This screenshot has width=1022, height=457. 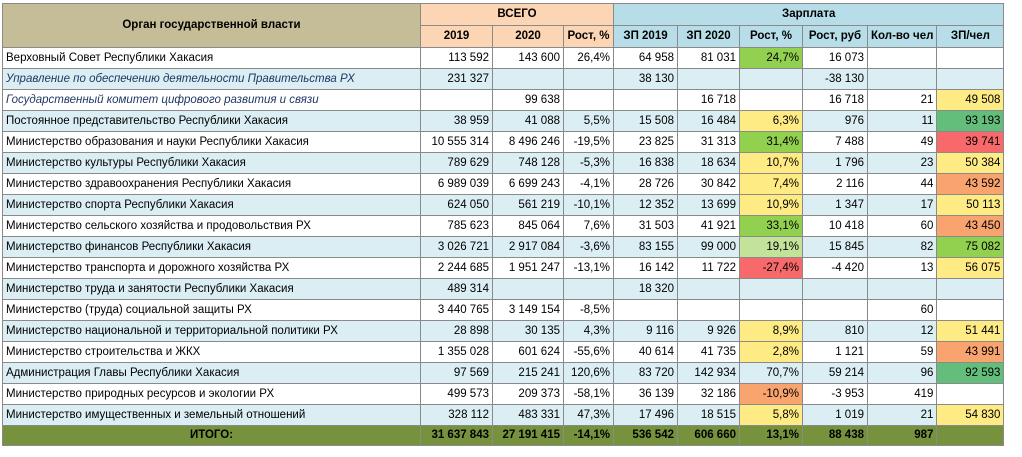 What do you see at coordinates (456, 435) in the screenshot?
I see `cell-total-2019: 31 637 843` at bounding box center [456, 435].